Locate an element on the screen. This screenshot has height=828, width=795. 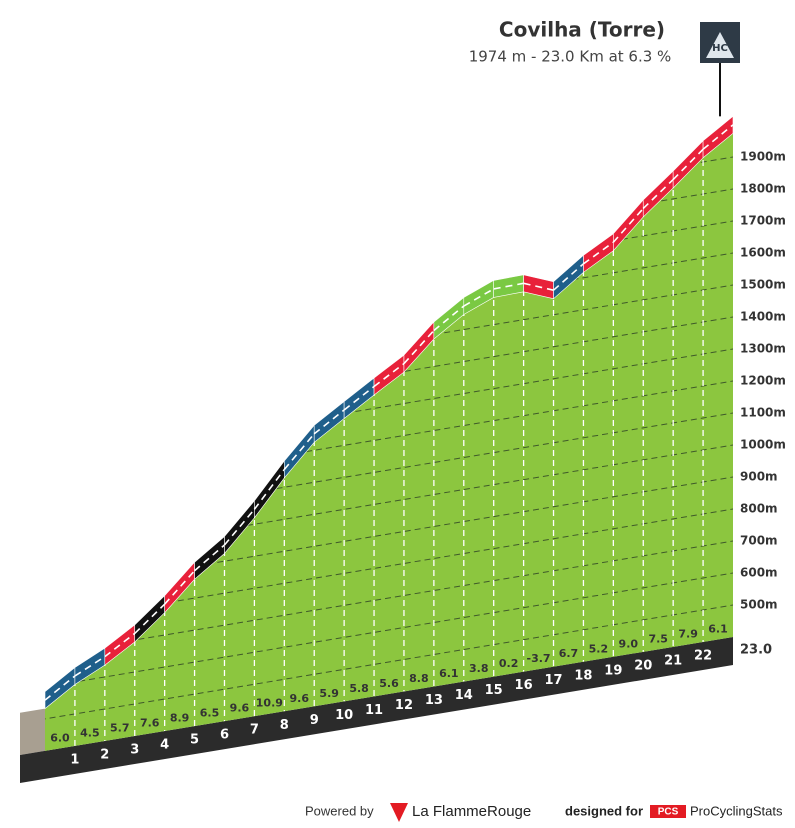
gradient-label: 6.5 is located at coordinates (210, 713).